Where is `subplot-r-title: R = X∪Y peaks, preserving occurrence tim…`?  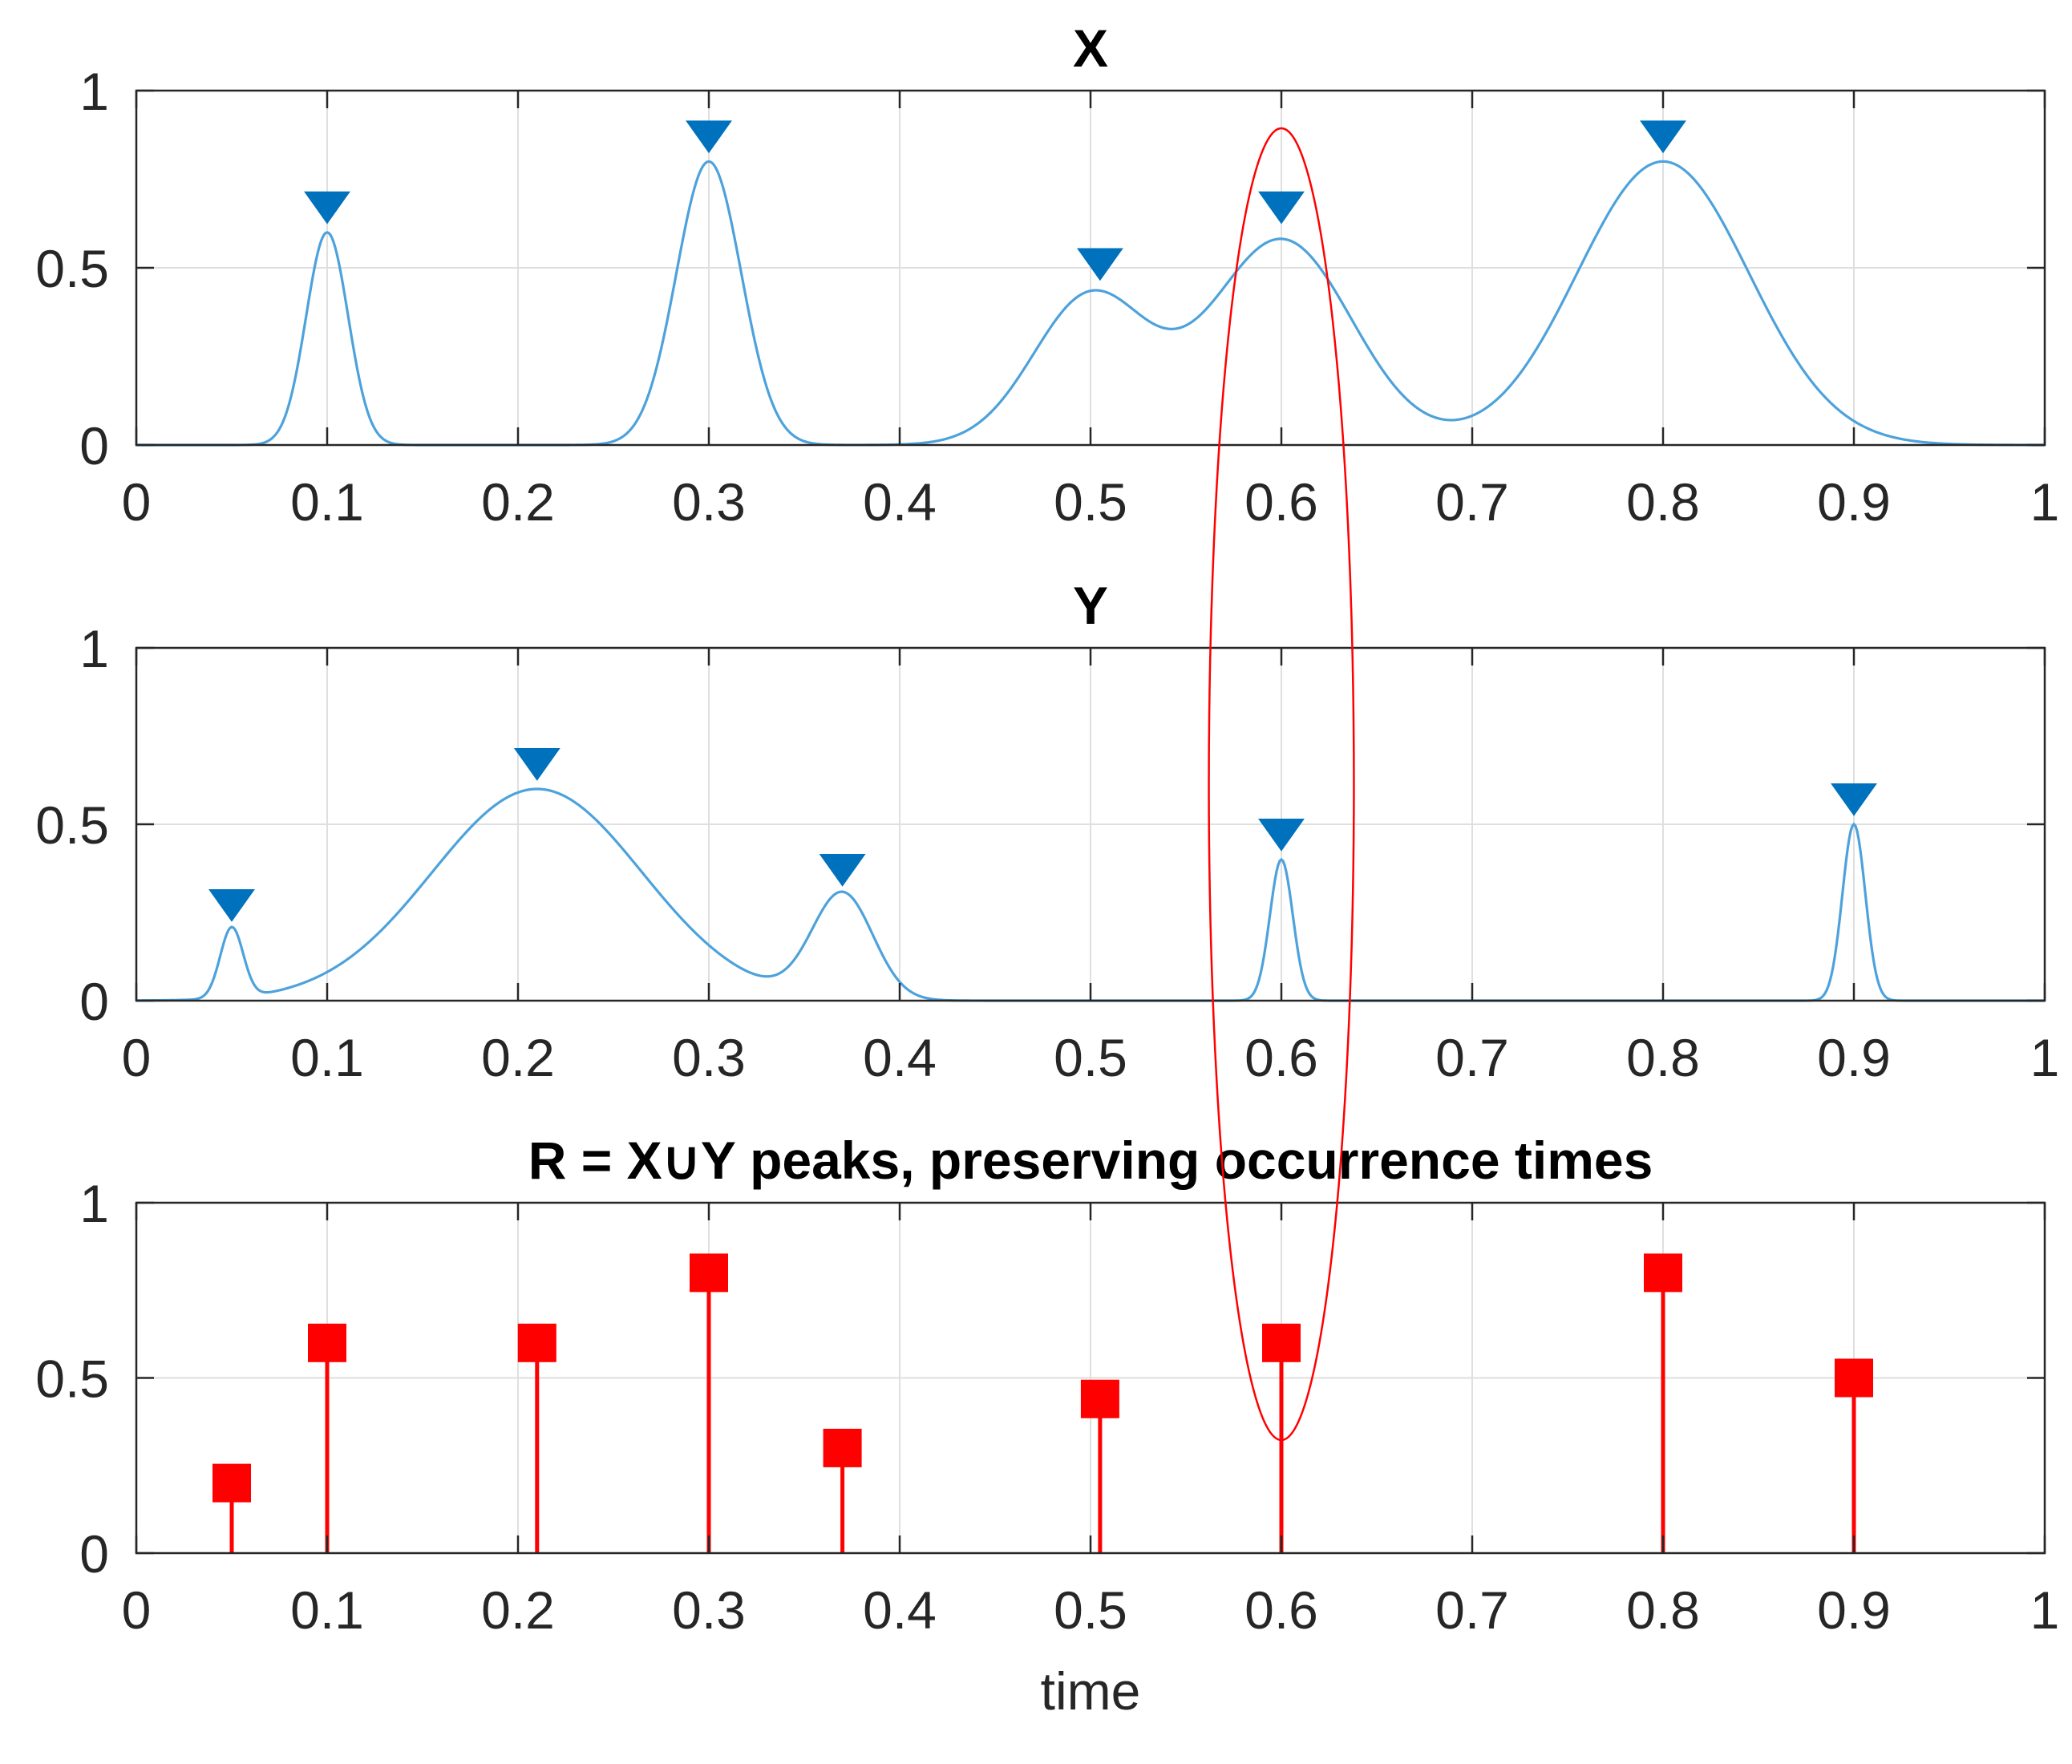
subplot-r-title: R = X∪Y peaks, preserving occurrence tim… is located at coordinates (1090, 1160).